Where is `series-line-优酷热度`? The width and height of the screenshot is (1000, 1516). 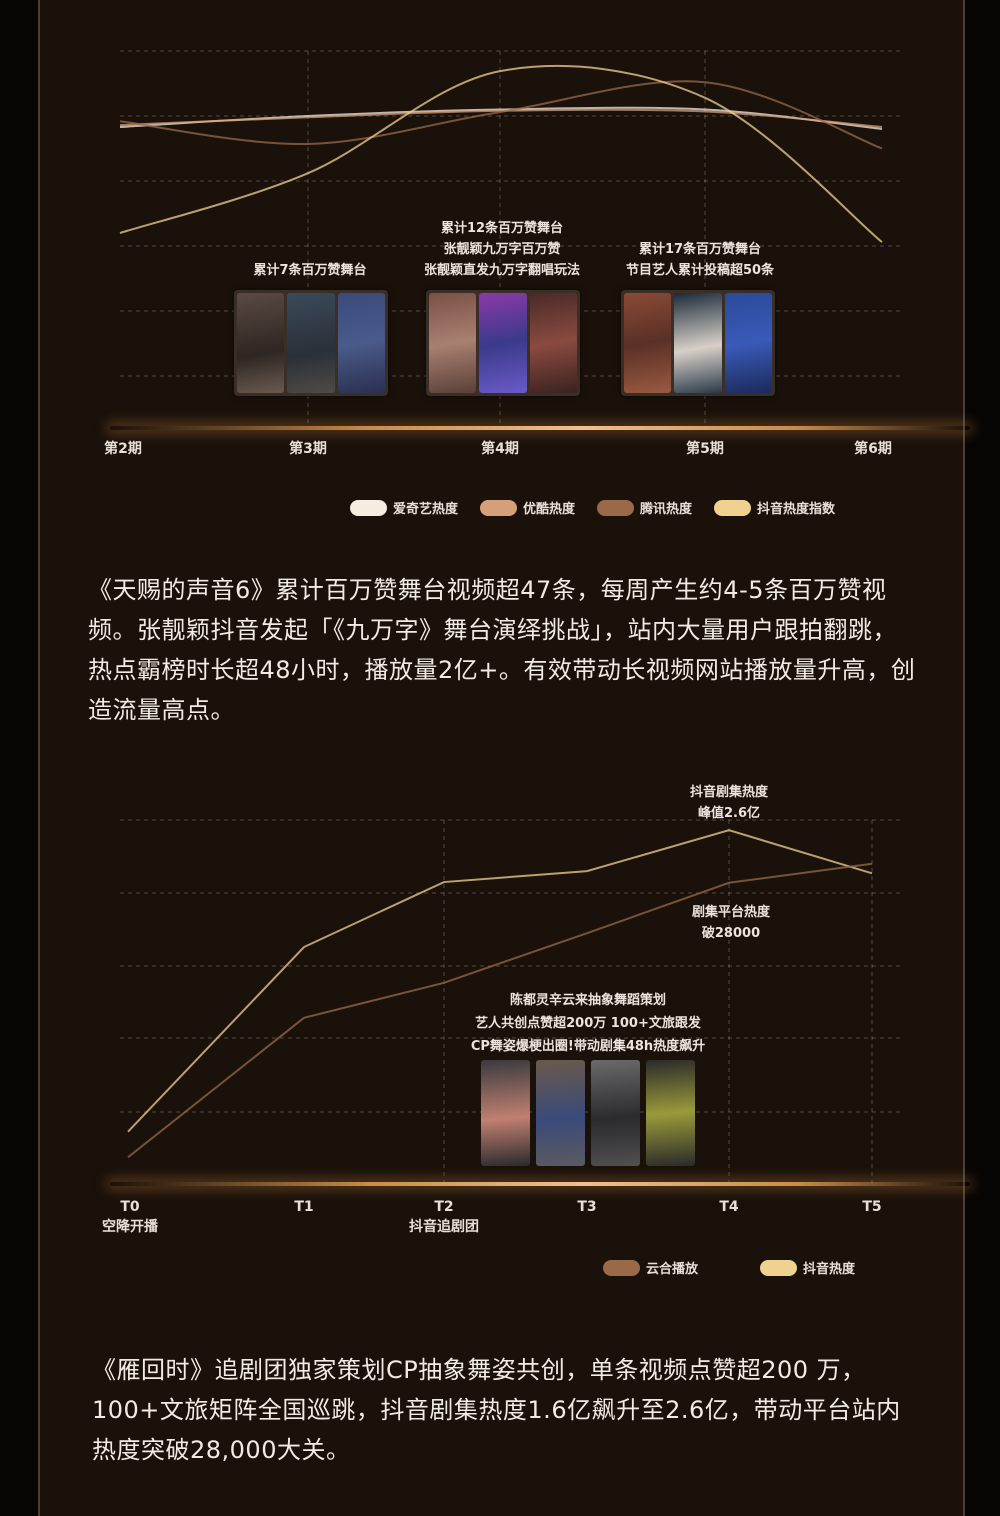 series-line-优酷热度 is located at coordinates (501, 118).